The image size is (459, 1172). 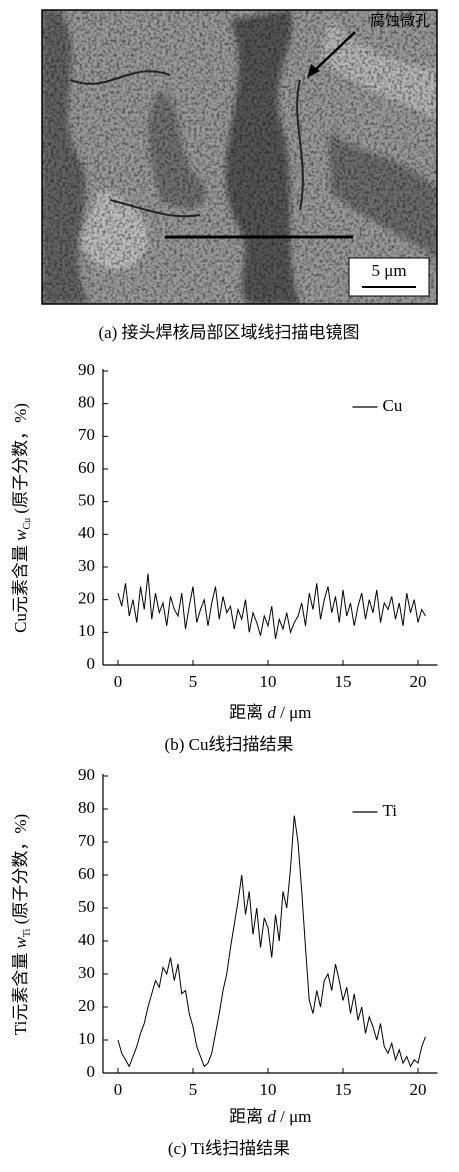 I want to click on y-axis-label: Ti元素含量 wTi (原子分数，%), so click(x=22, y=924).